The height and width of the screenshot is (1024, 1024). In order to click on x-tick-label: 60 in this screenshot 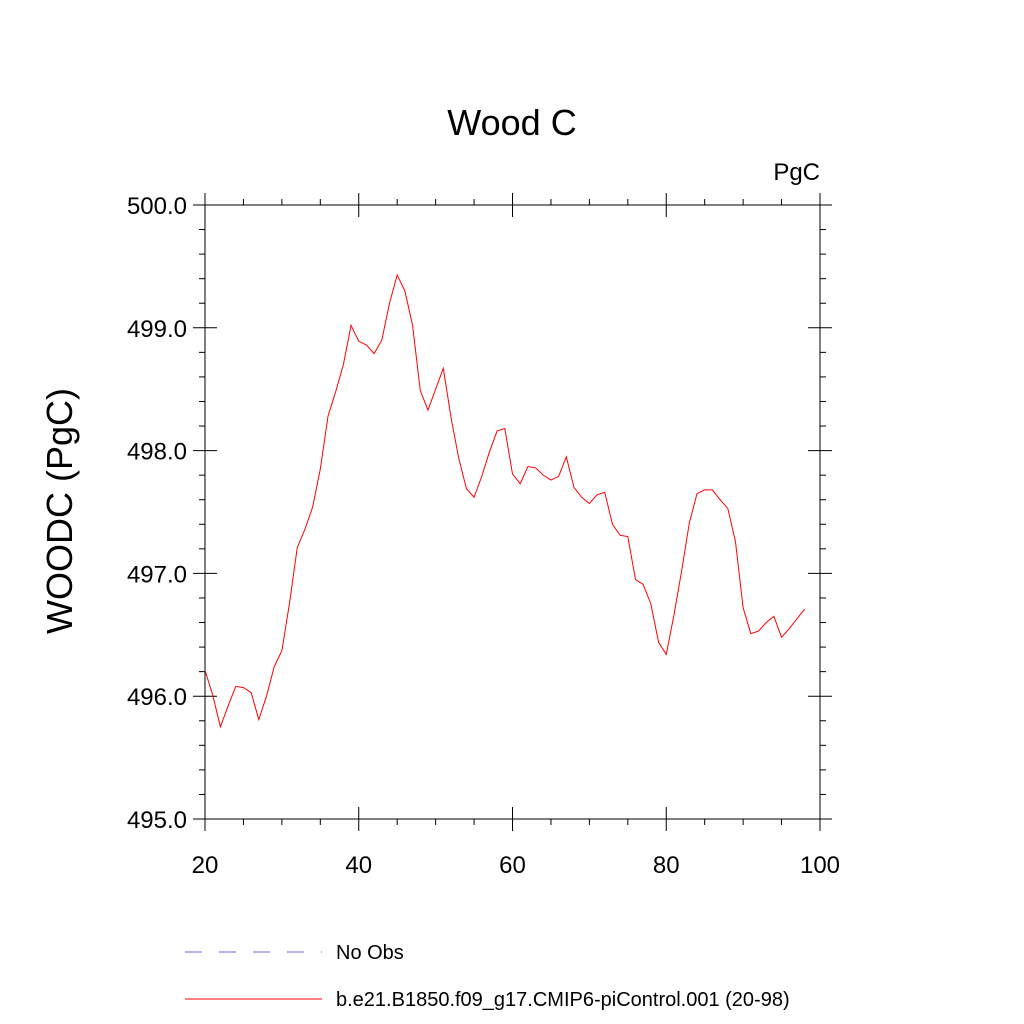, I will do `click(512, 865)`.